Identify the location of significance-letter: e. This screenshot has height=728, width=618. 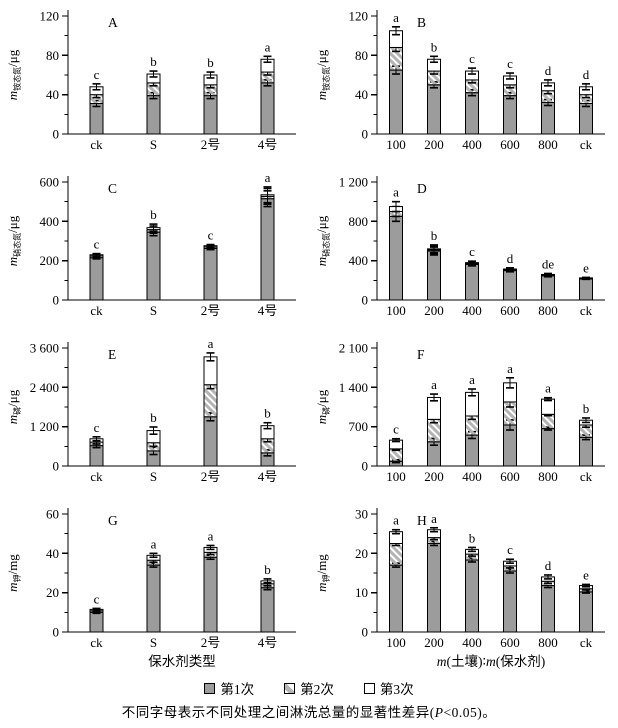
(586, 574).